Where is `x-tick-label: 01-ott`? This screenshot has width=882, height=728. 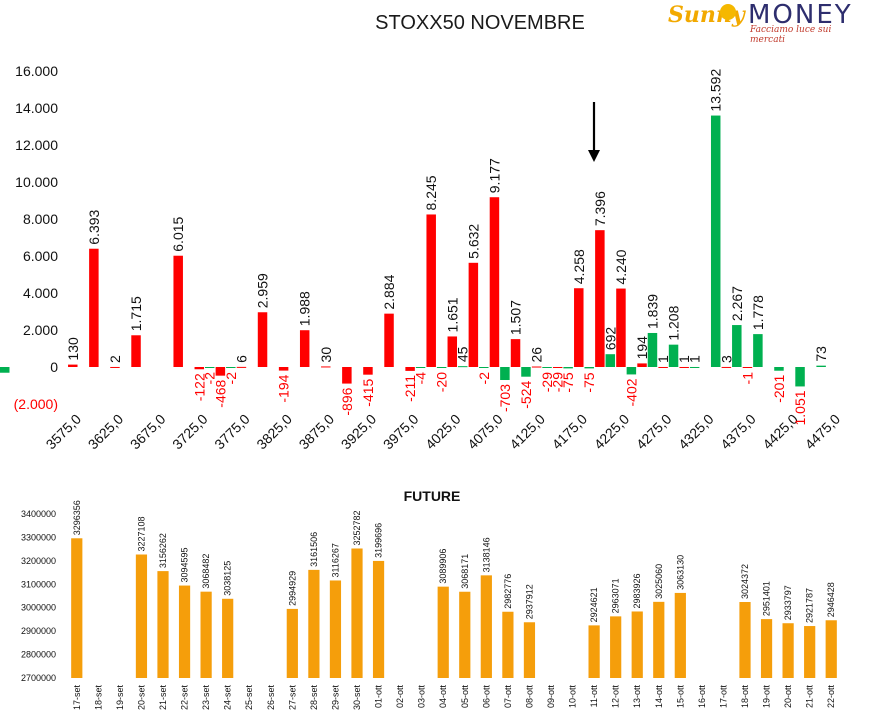
x-tick-label: 01-ott is located at coordinates (379, 697).